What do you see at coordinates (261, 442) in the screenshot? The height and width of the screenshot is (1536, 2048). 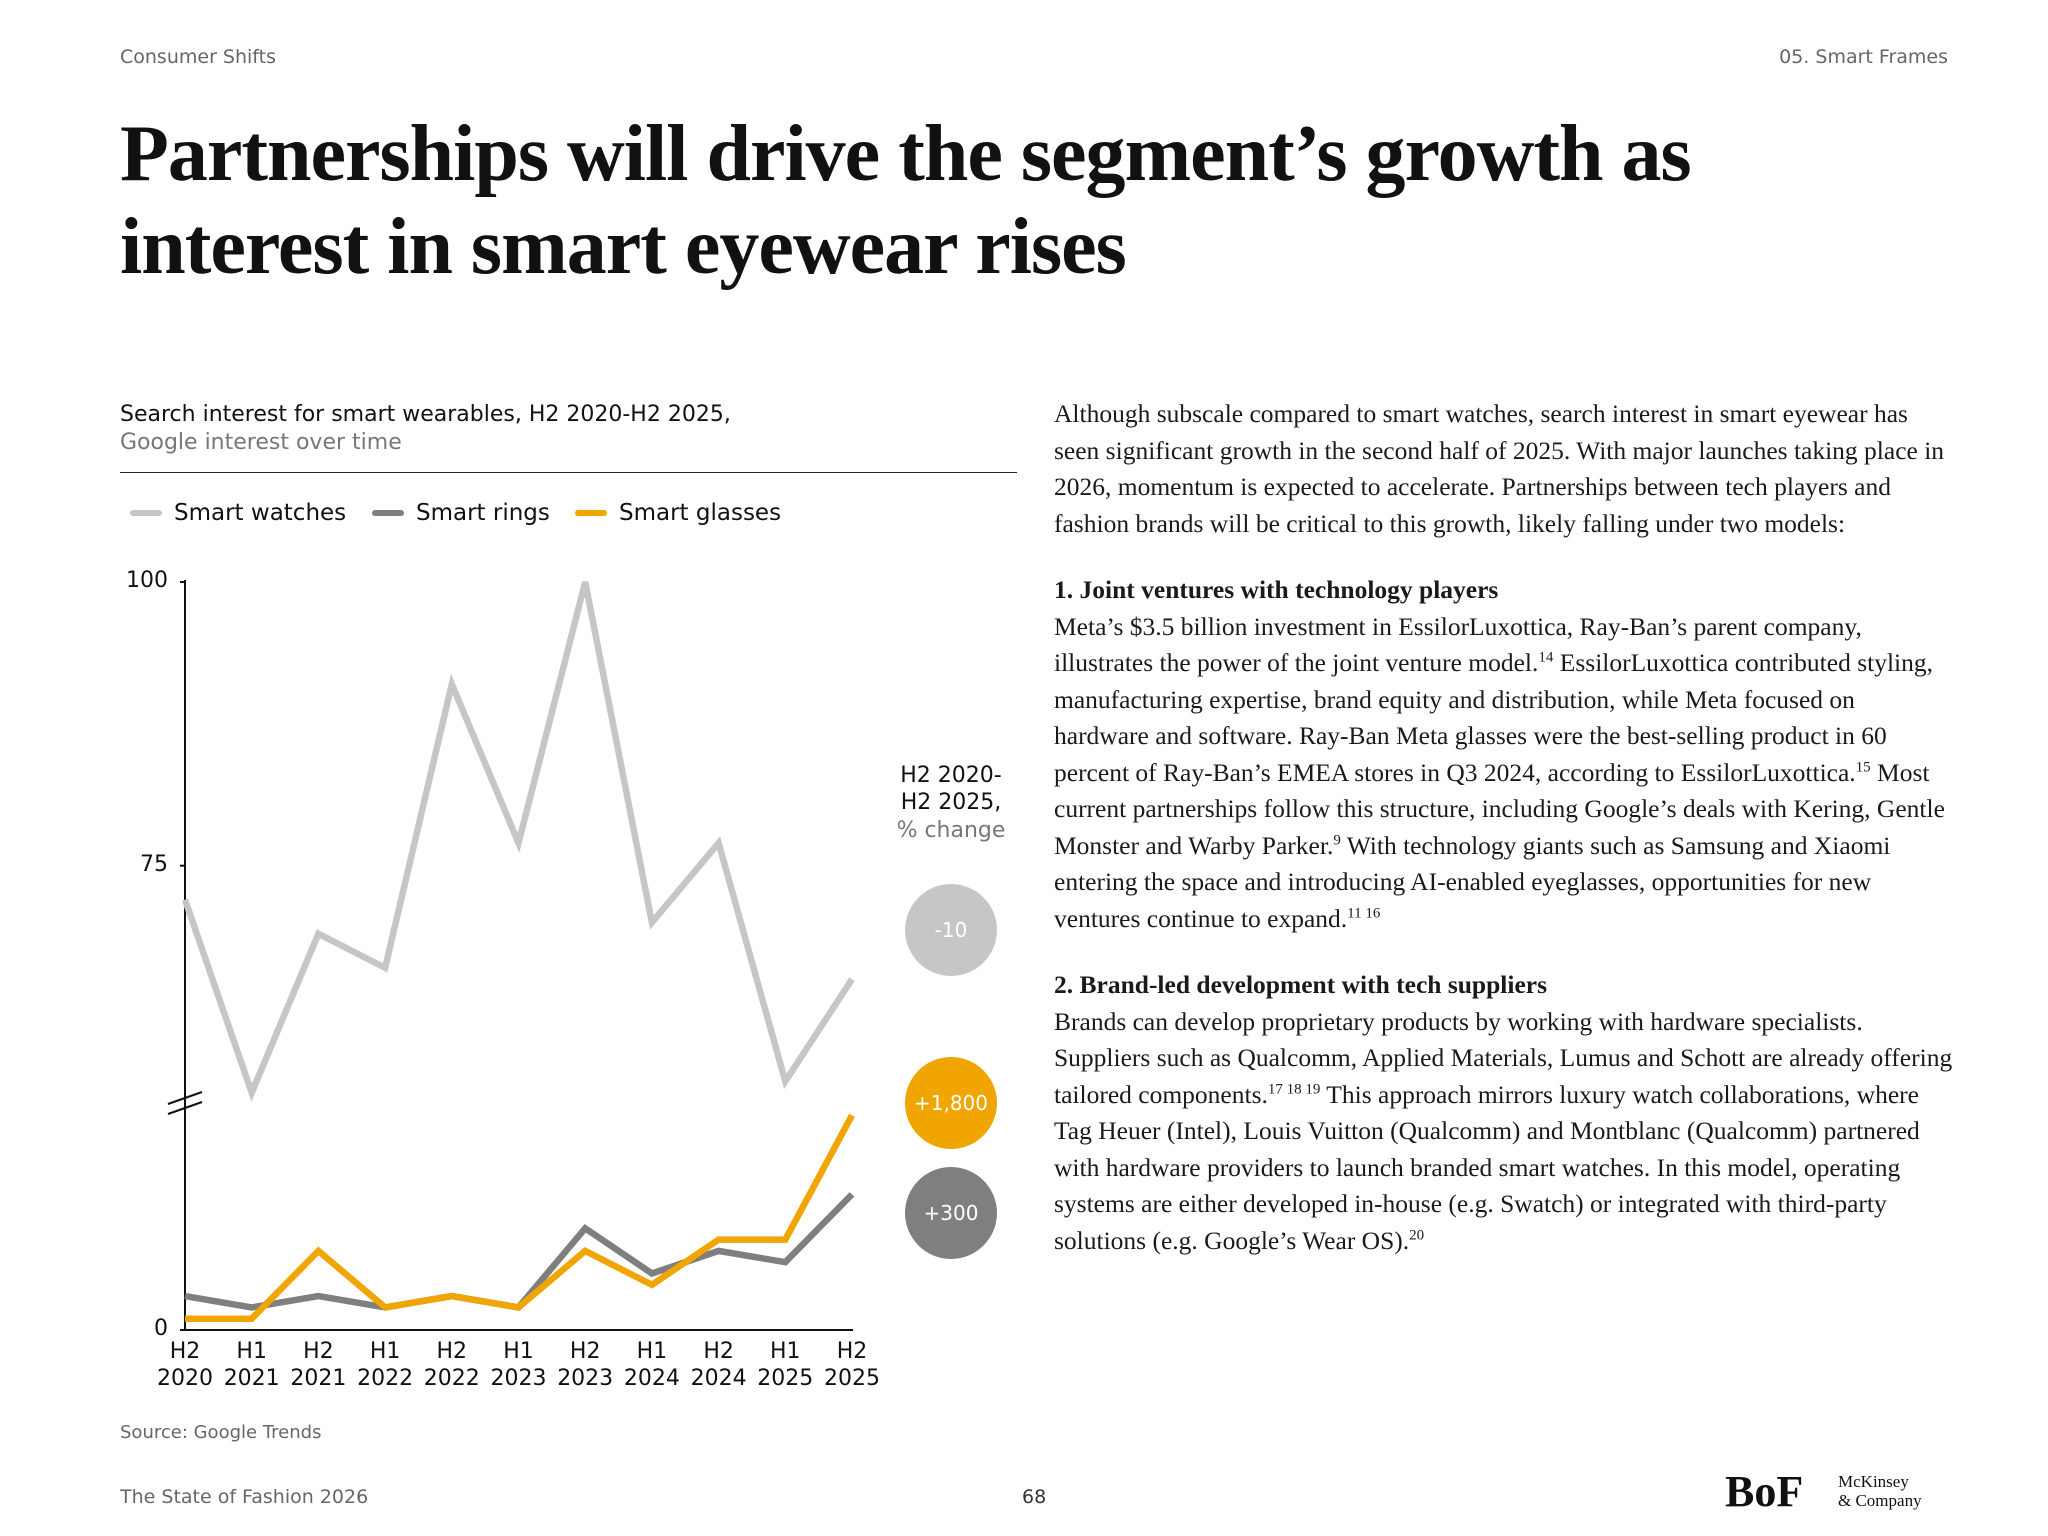 I see `chart-subtitle: Google interest over time` at bounding box center [261, 442].